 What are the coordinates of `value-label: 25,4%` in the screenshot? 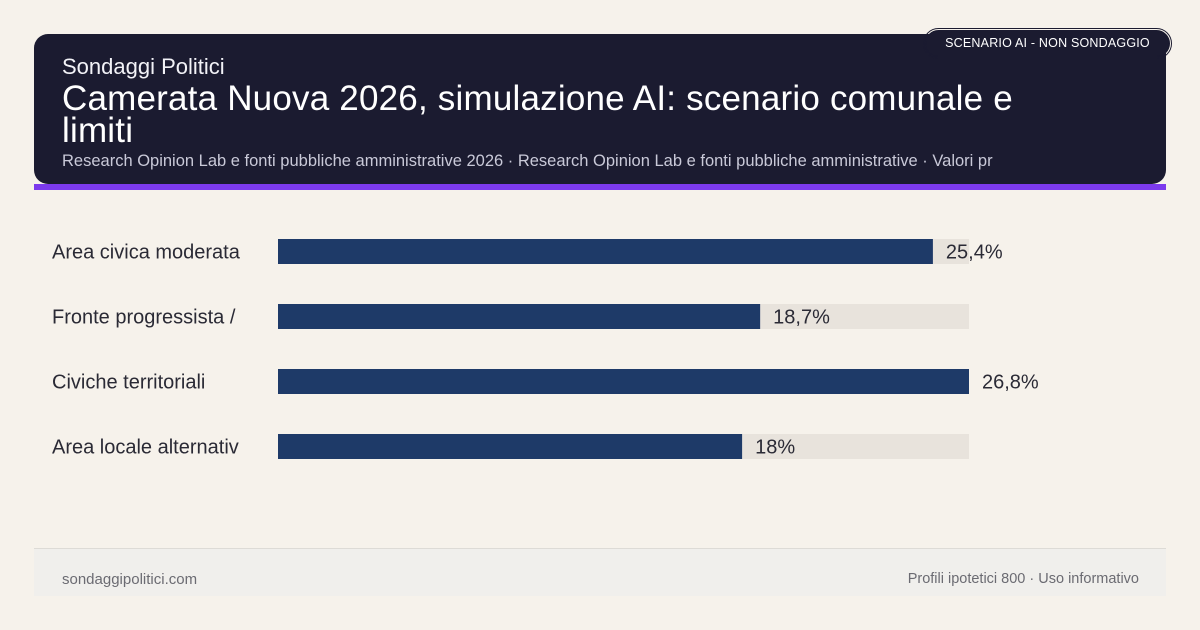 It's located at (974, 253).